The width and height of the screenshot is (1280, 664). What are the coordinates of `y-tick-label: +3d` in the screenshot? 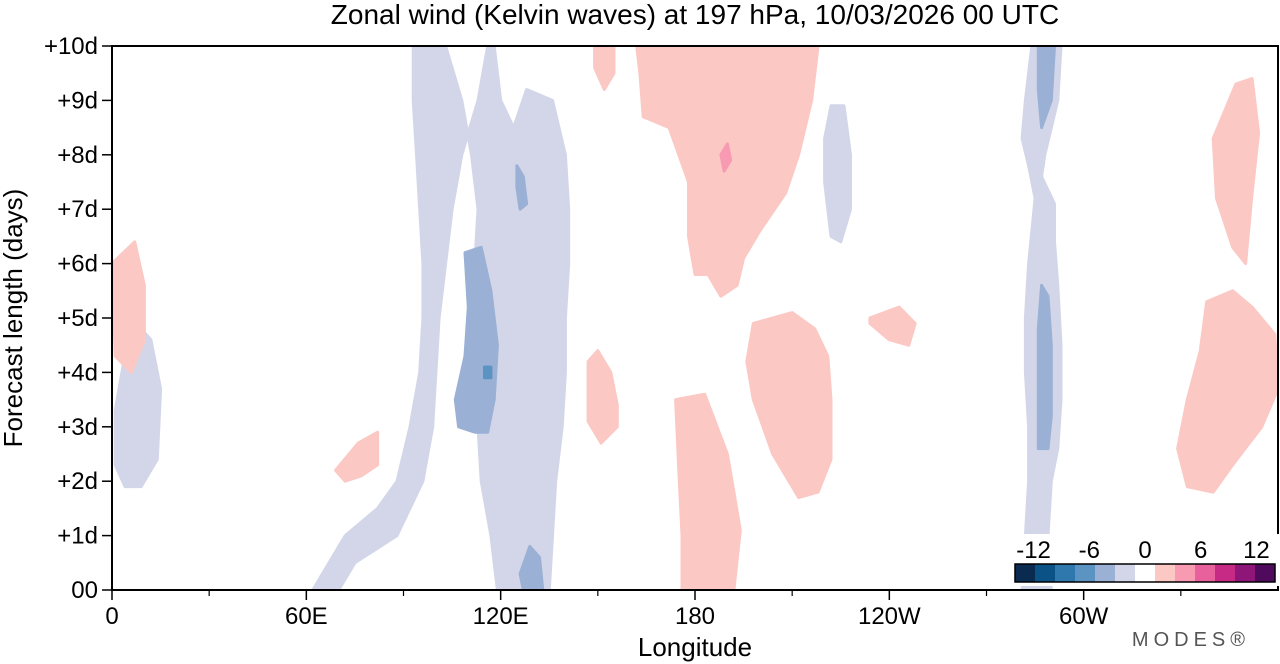 It's located at (77, 427).